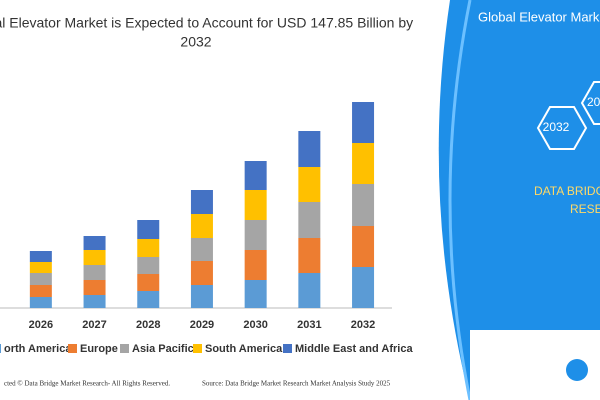  Describe the element at coordinates (163, 349) in the screenshot. I see `legend-label: Asia Pacific` at that location.